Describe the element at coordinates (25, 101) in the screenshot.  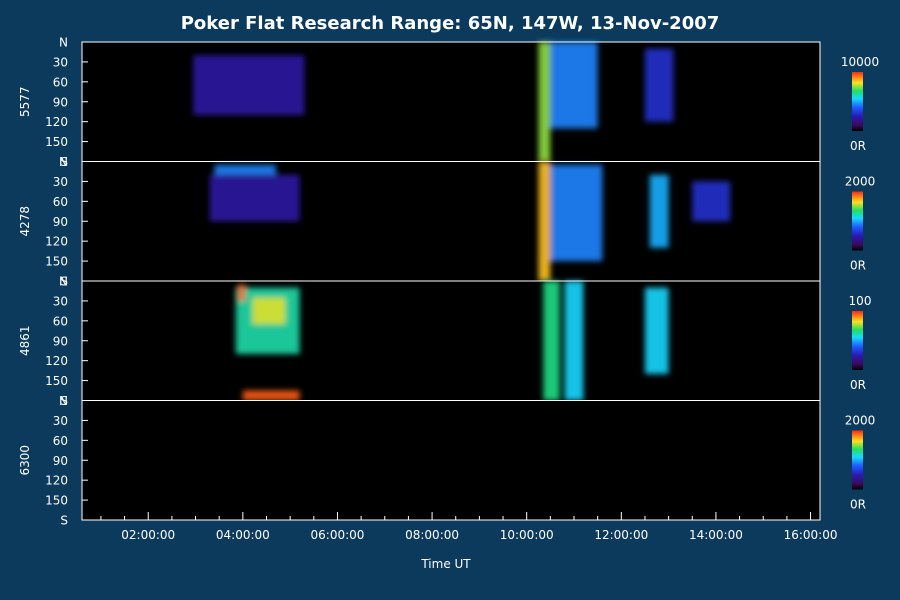
I see `panel-wavelength-label: 5577` at that location.